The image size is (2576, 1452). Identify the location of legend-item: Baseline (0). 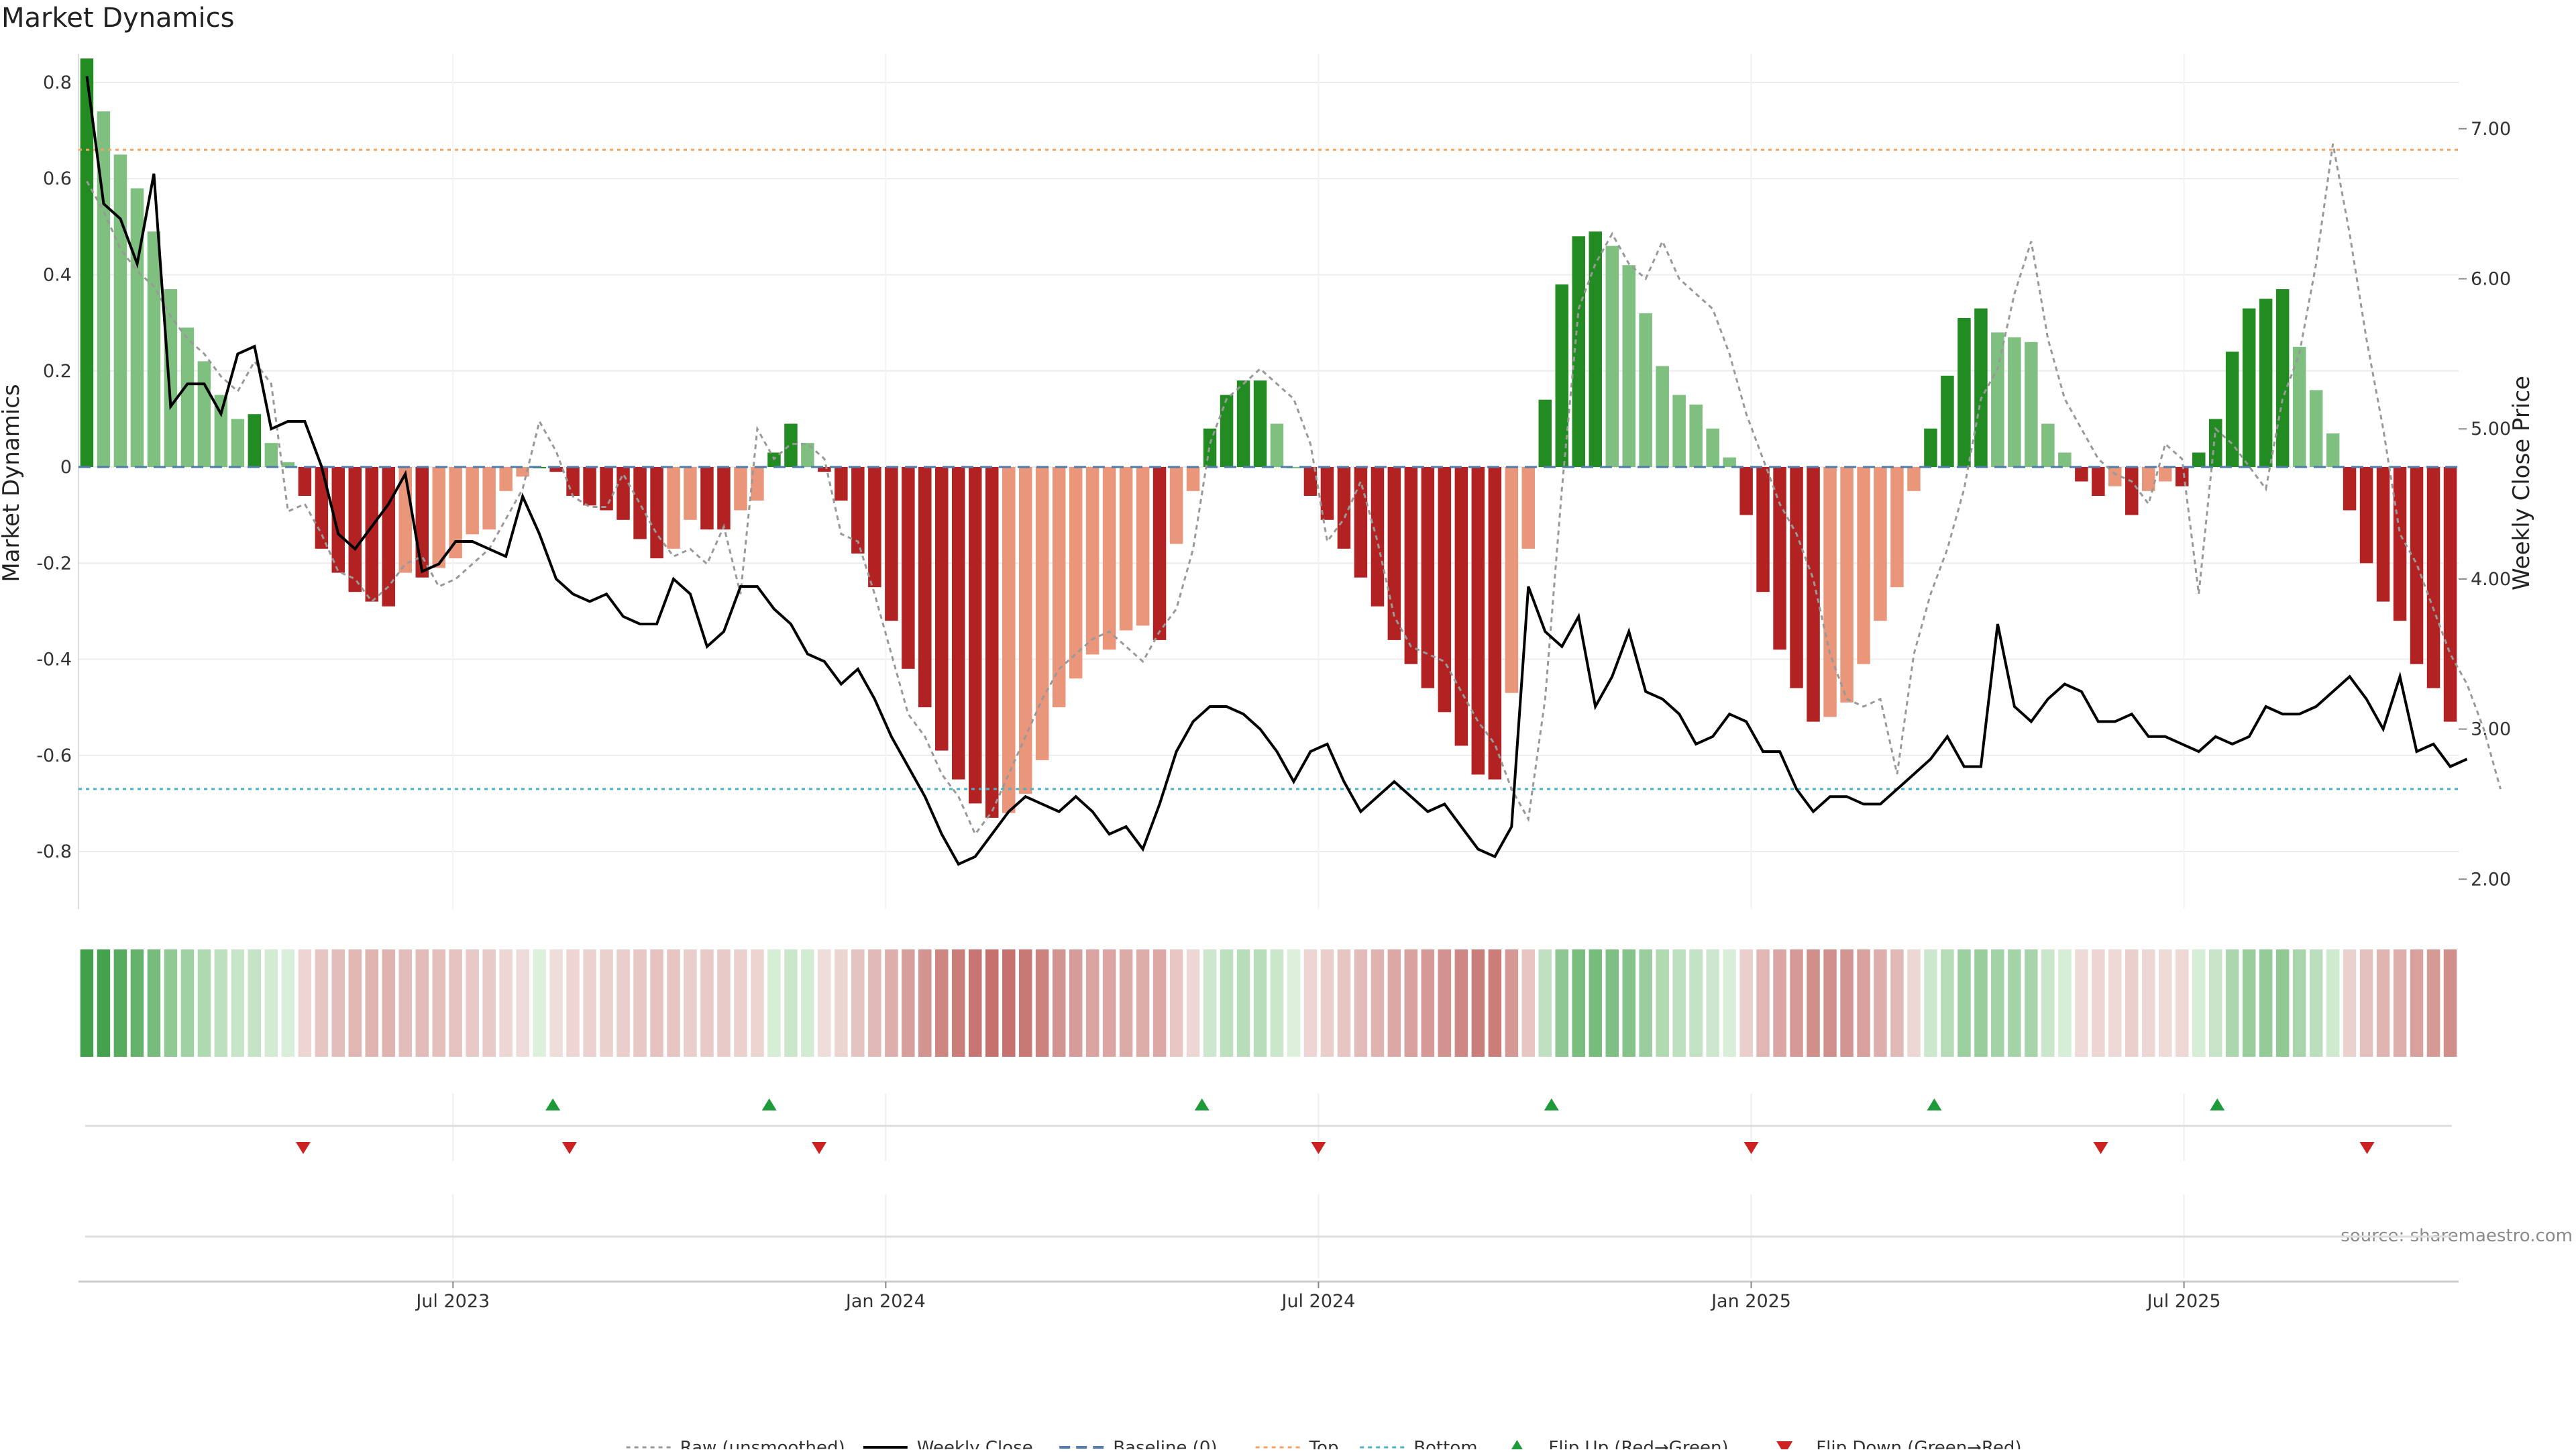
(1138, 1445).